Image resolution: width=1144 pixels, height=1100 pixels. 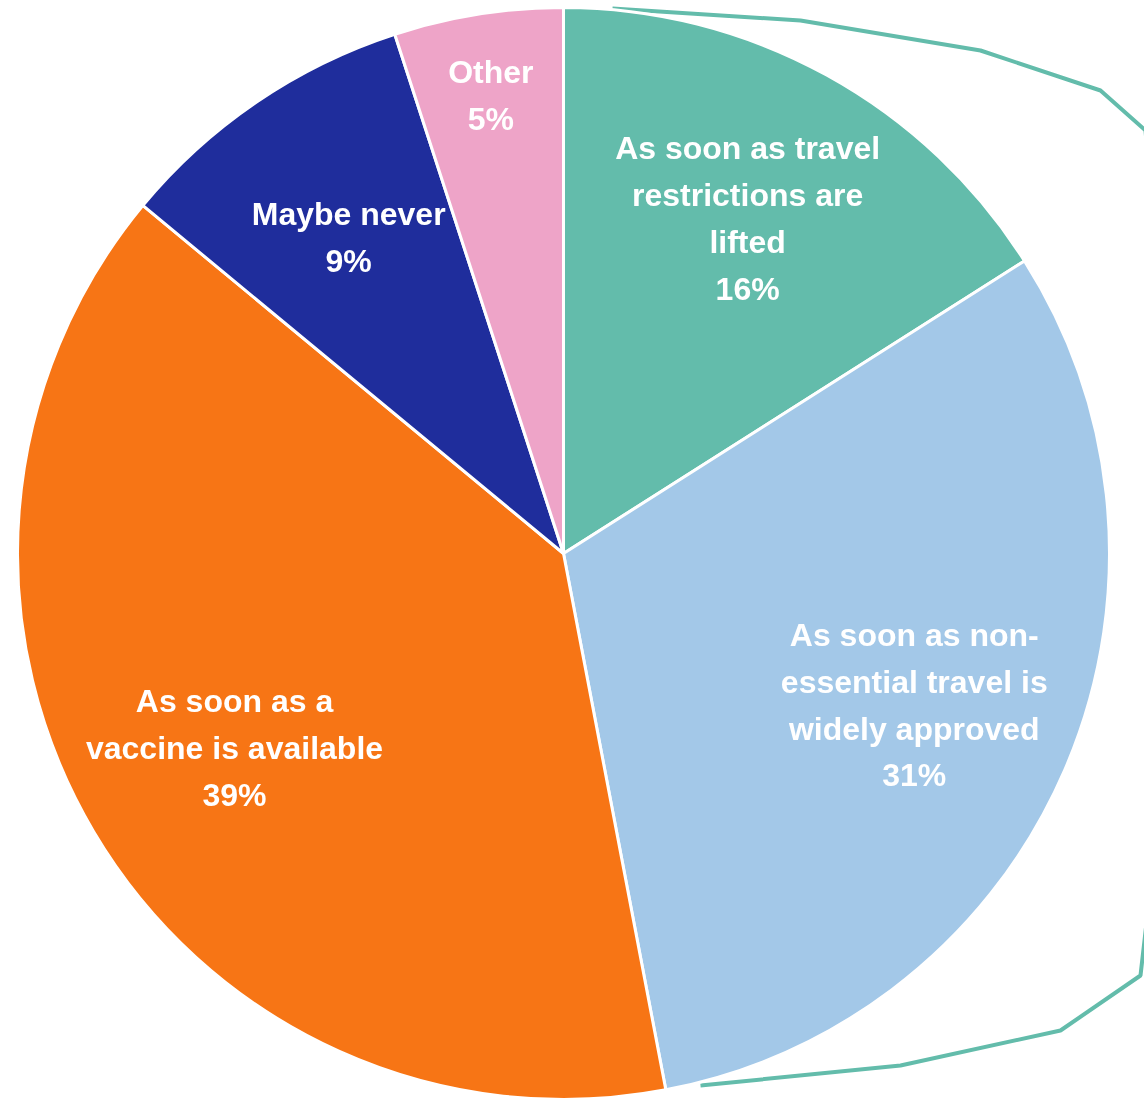 I want to click on slice-label: As soon as non- essential travel is widely approved, so click(x=914, y=682).